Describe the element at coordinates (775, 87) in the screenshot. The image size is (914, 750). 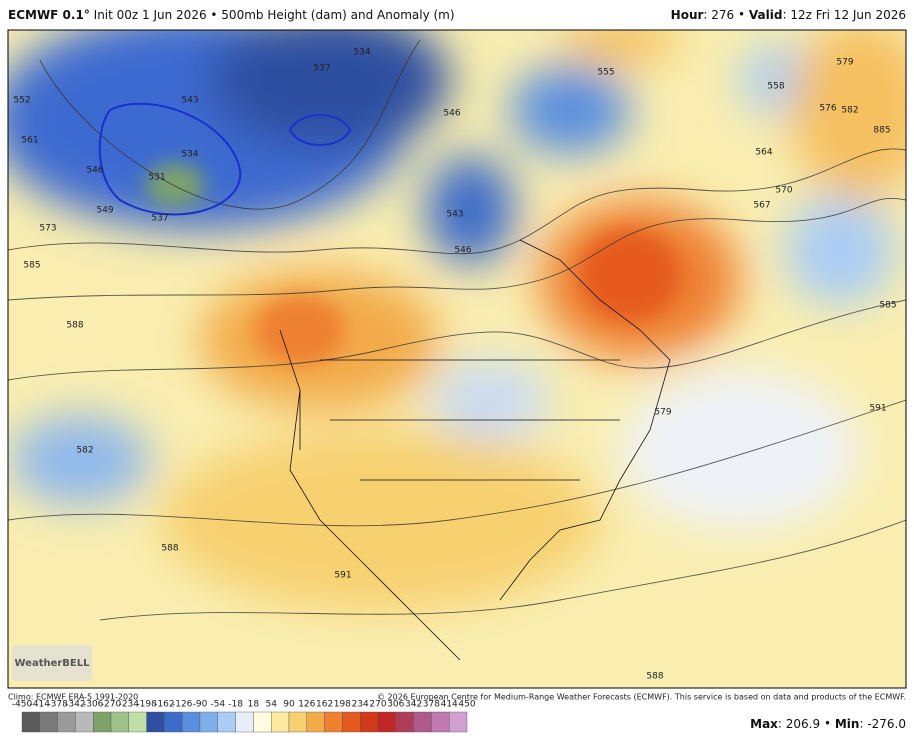
I see `contour-label: 558` at that location.